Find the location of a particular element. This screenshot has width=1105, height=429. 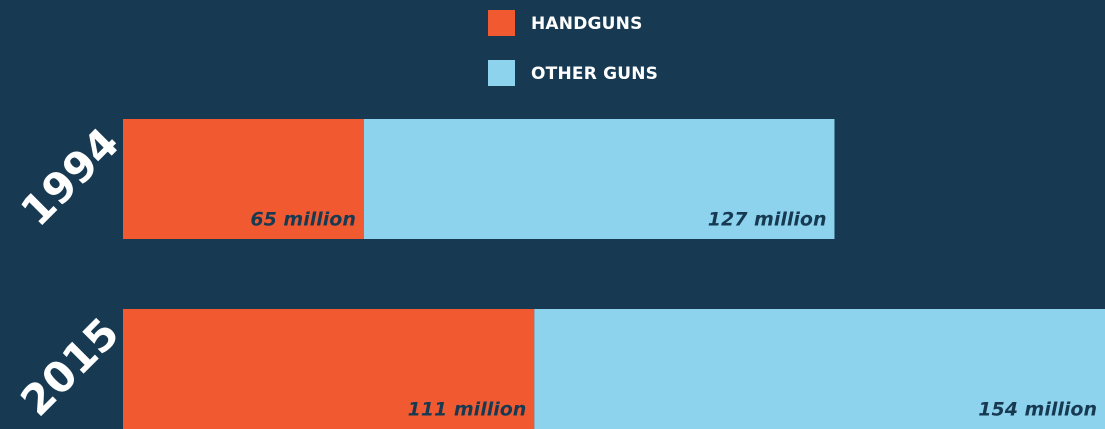

legend-label: OTHER GUNS is located at coordinates (594, 74).